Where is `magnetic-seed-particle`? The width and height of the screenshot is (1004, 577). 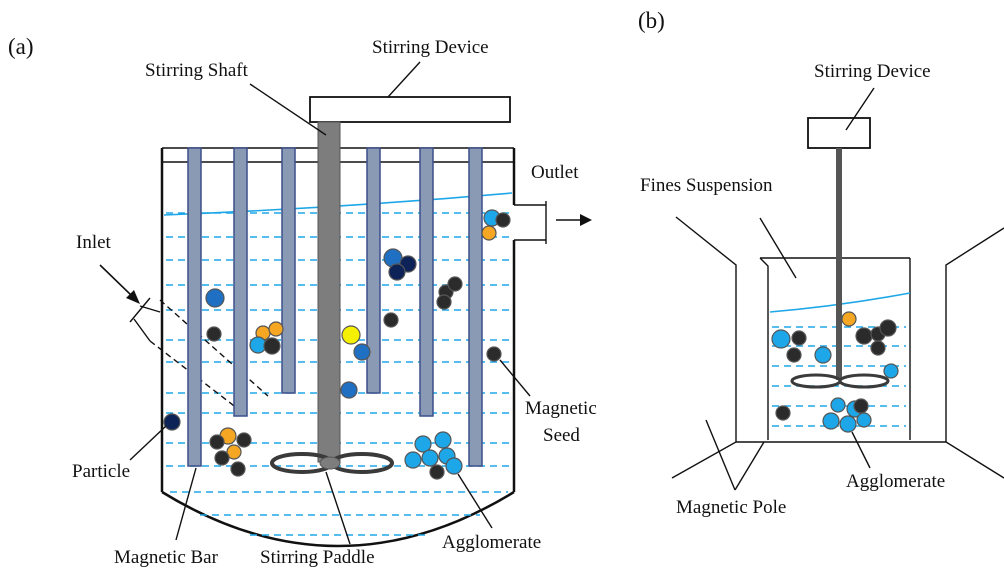
magnetic-seed-particle is located at coordinates (494, 354).